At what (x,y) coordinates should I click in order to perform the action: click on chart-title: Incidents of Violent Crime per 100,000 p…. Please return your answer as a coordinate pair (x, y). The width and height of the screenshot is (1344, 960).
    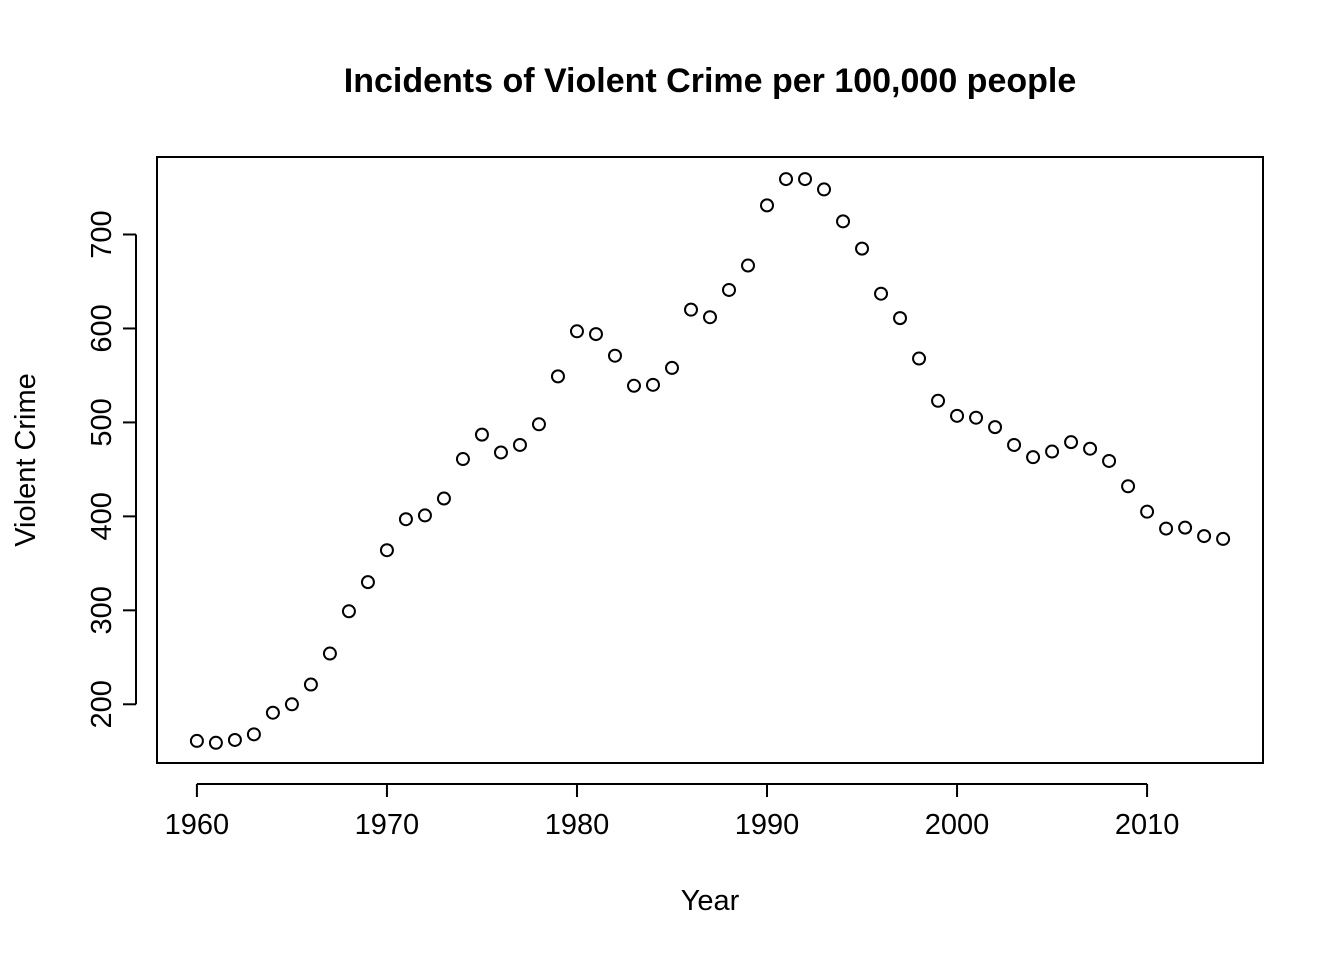
    Looking at the image, I should click on (710, 81).